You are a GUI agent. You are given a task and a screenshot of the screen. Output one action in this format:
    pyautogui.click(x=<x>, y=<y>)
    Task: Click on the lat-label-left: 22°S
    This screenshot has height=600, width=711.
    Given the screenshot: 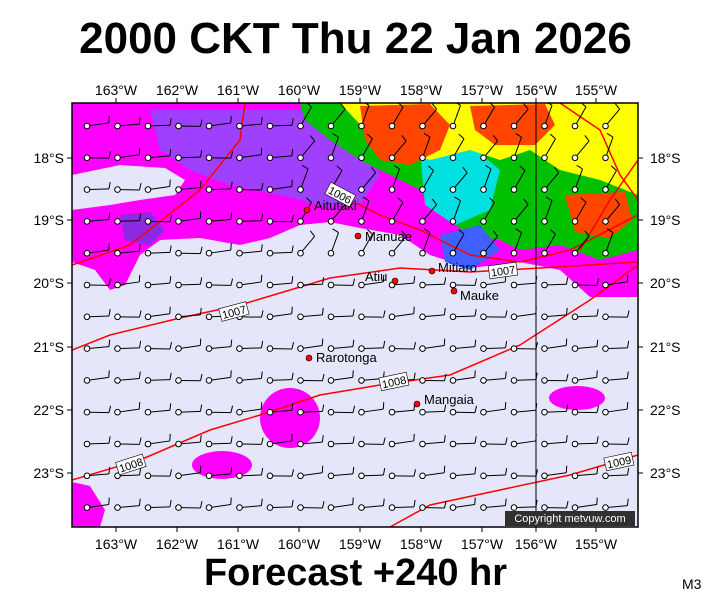 What is the action you would take?
    pyautogui.click(x=48, y=410)
    